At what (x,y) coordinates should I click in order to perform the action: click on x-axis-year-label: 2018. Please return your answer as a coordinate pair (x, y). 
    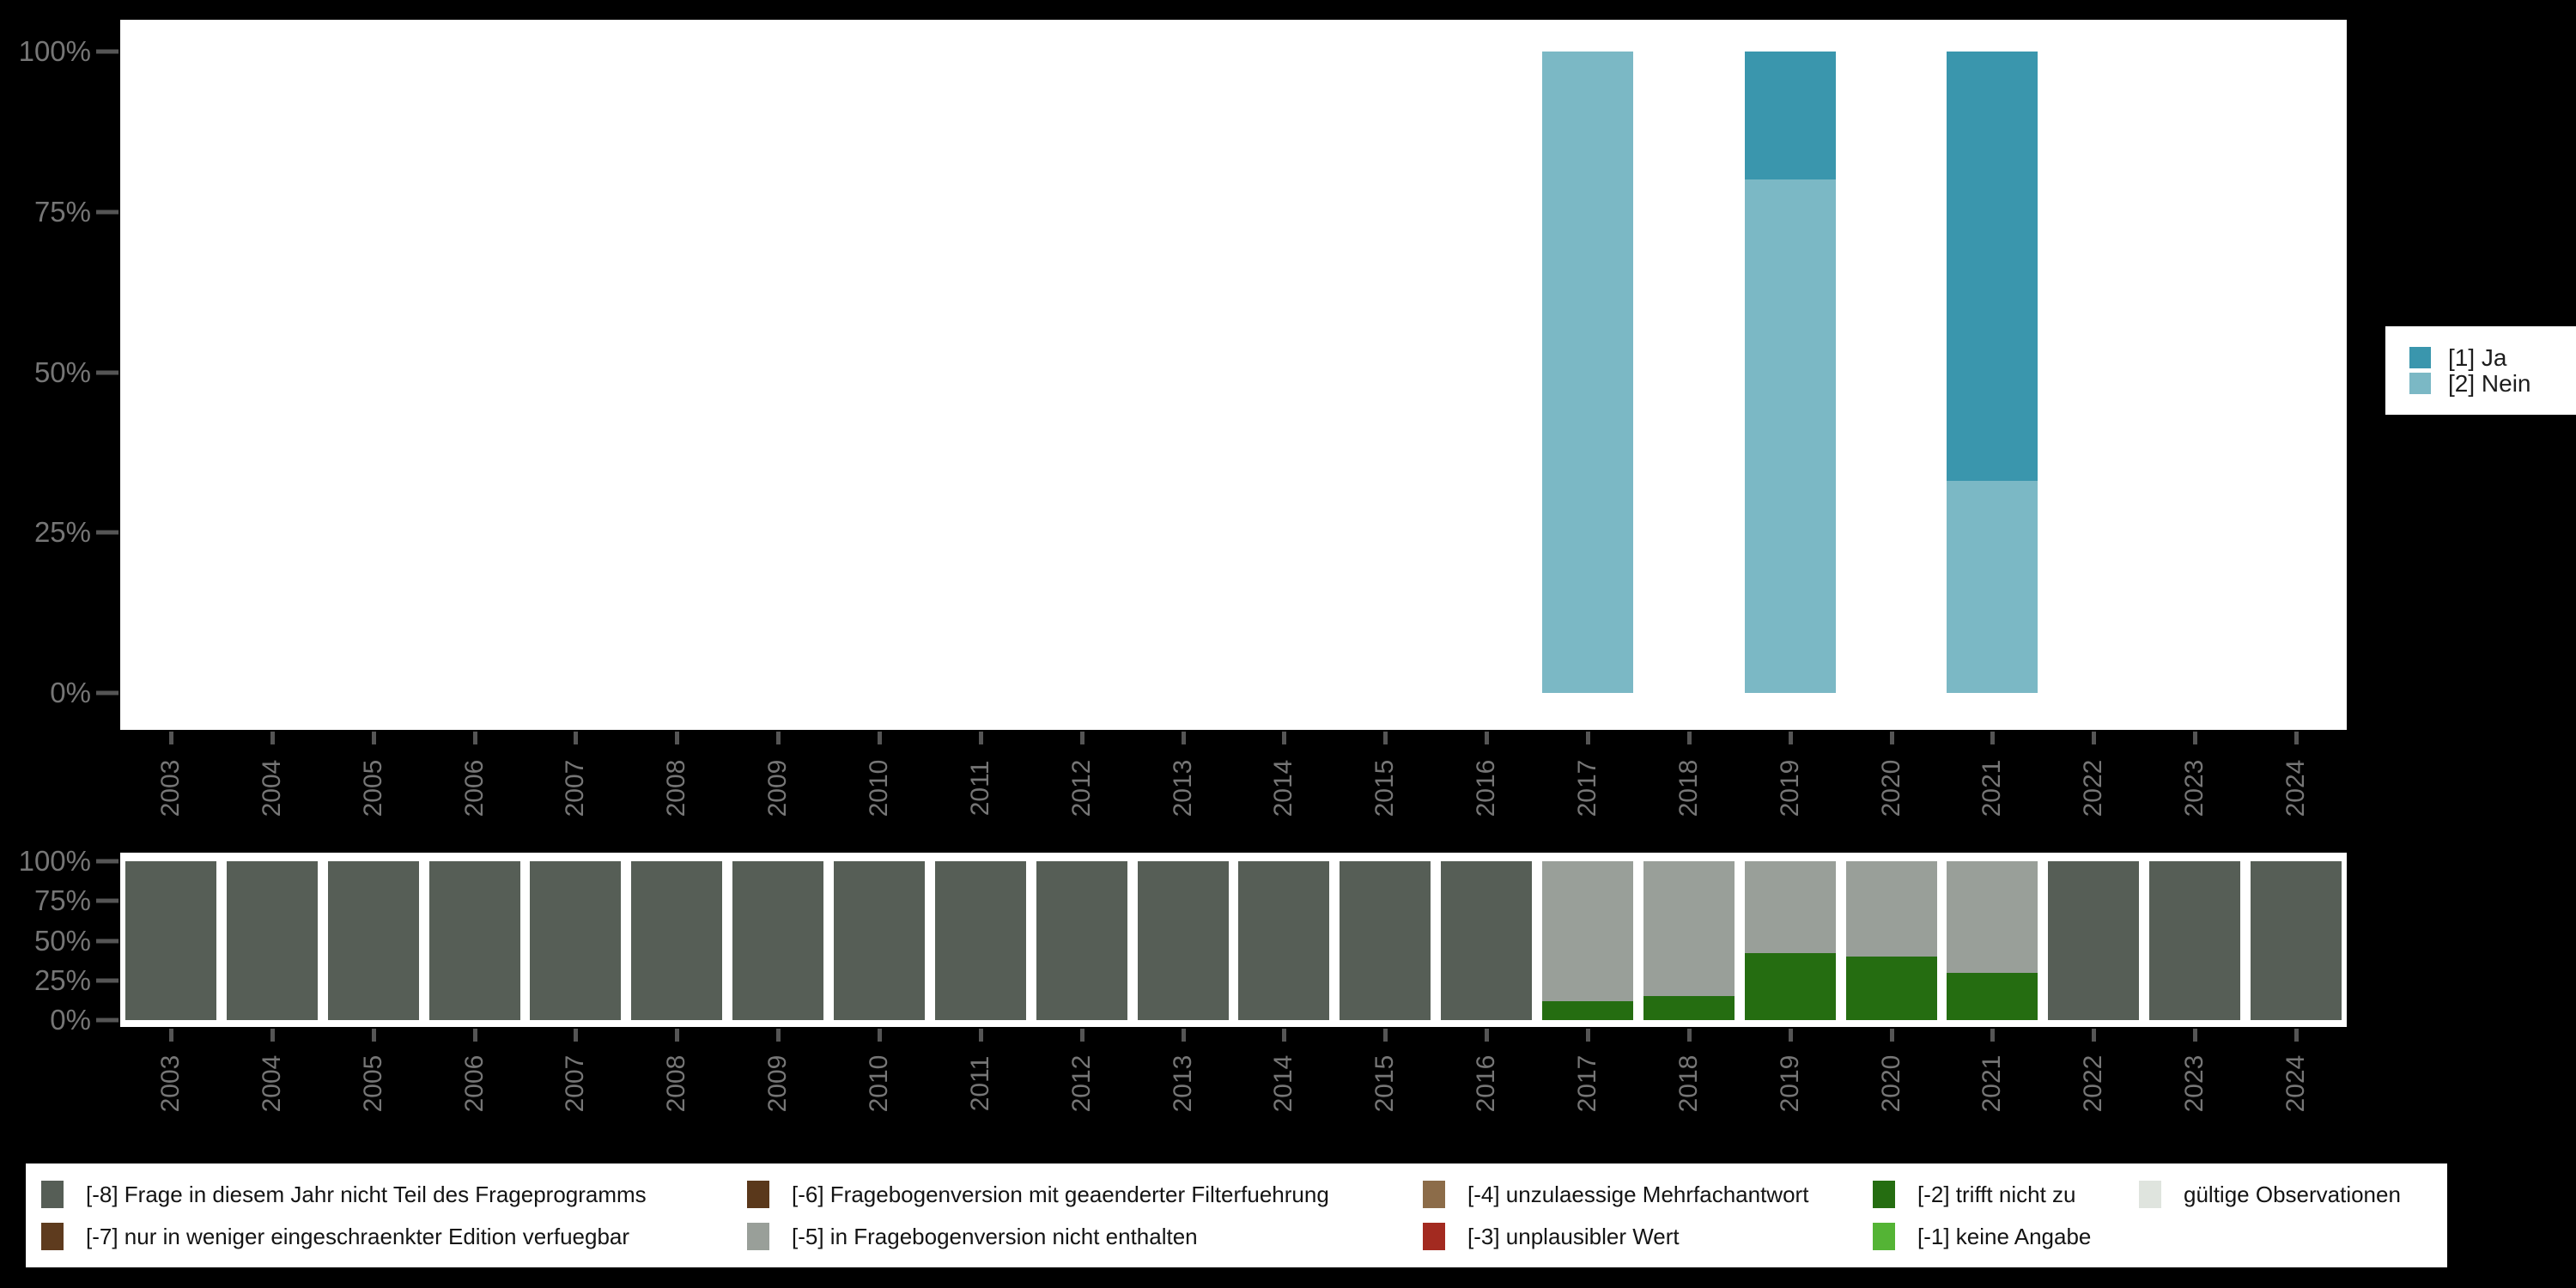
    Looking at the image, I should click on (1689, 1083).